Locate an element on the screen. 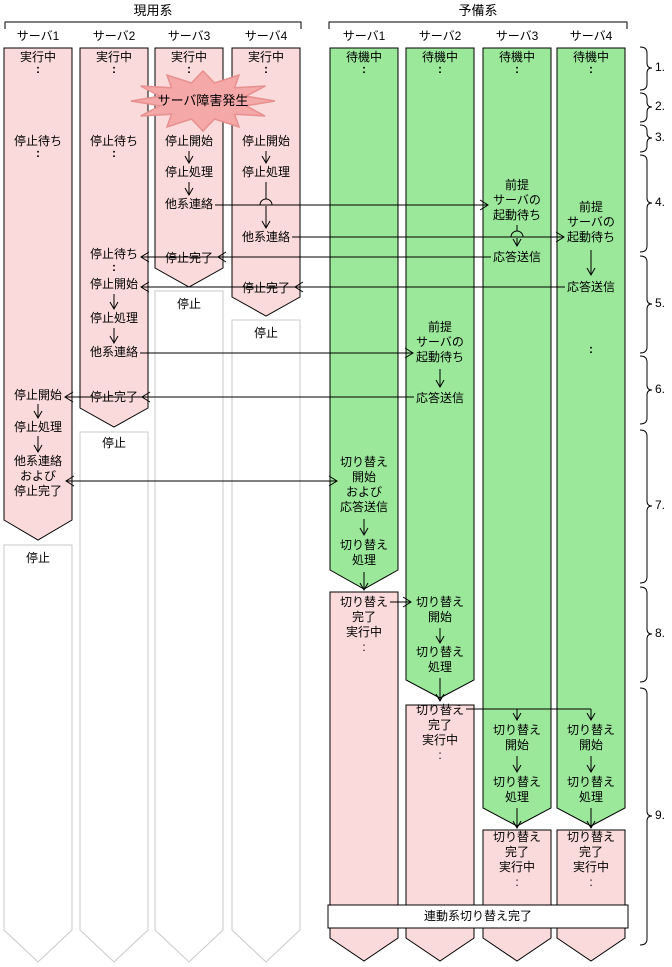 This screenshot has width=672, height=967. standby-group-bracket is located at coordinates (478, 25).